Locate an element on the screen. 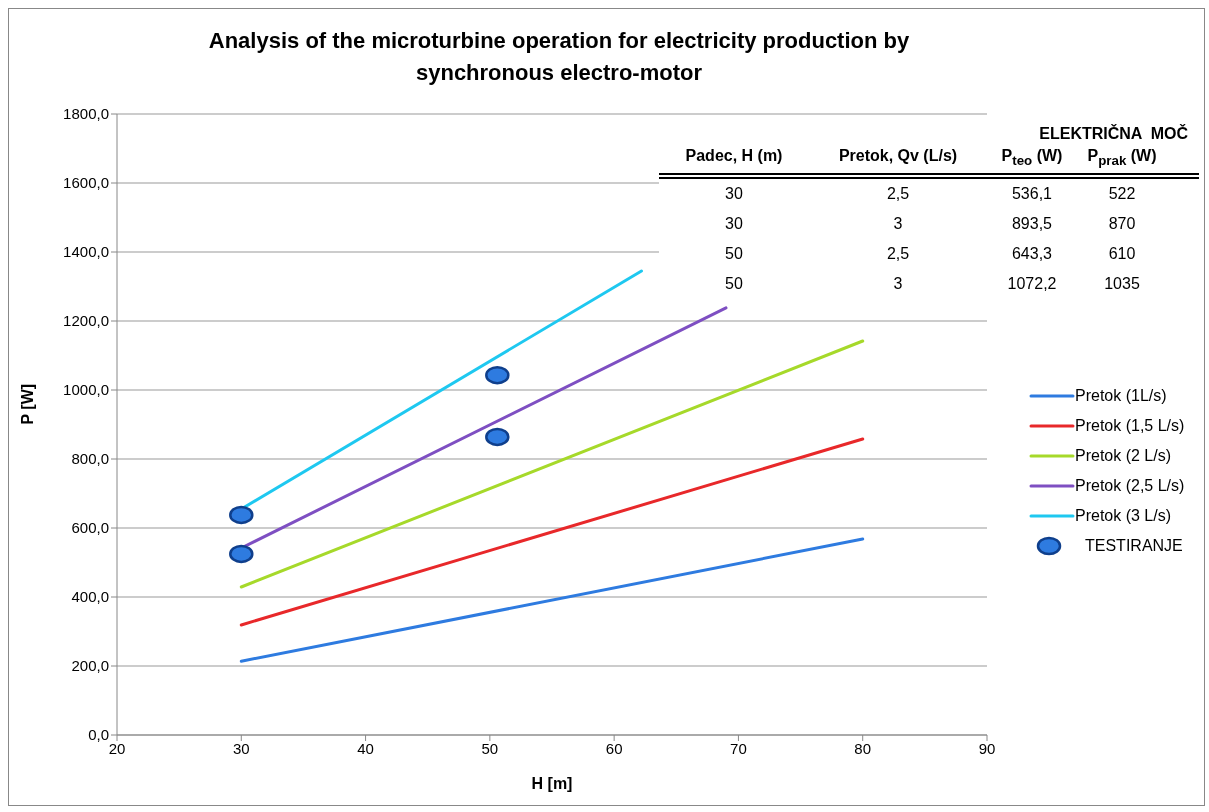 The width and height of the screenshot is (1209, 812). annotation: Padec, H (m) is located at coordinates (734, 156).